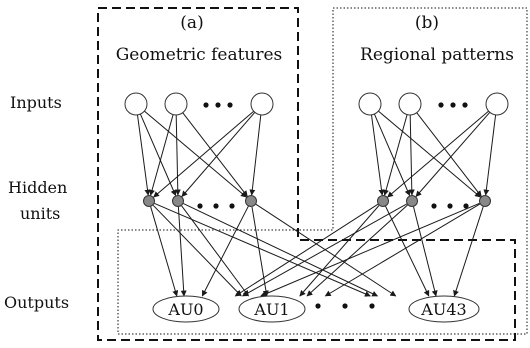 The width and height of the screenshot is (530, 348). Describe the element at coordinates (433, 104) in the screenshot. I see `inputs-group-b` at that location.